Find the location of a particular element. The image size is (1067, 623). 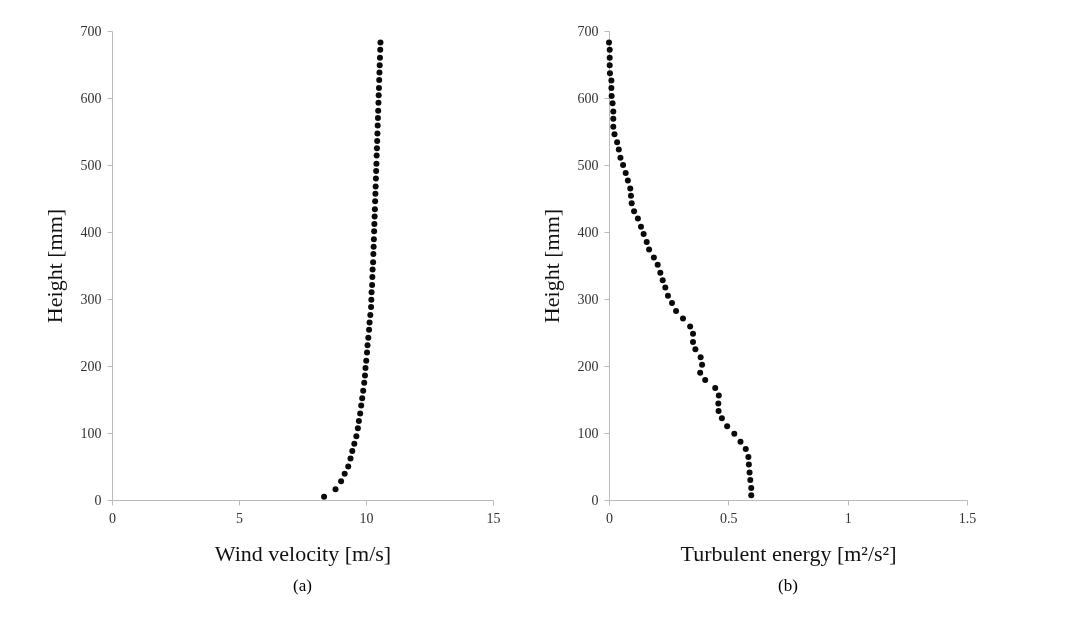

x-tick-label: 0.5 is located at coordinates (729, 518).